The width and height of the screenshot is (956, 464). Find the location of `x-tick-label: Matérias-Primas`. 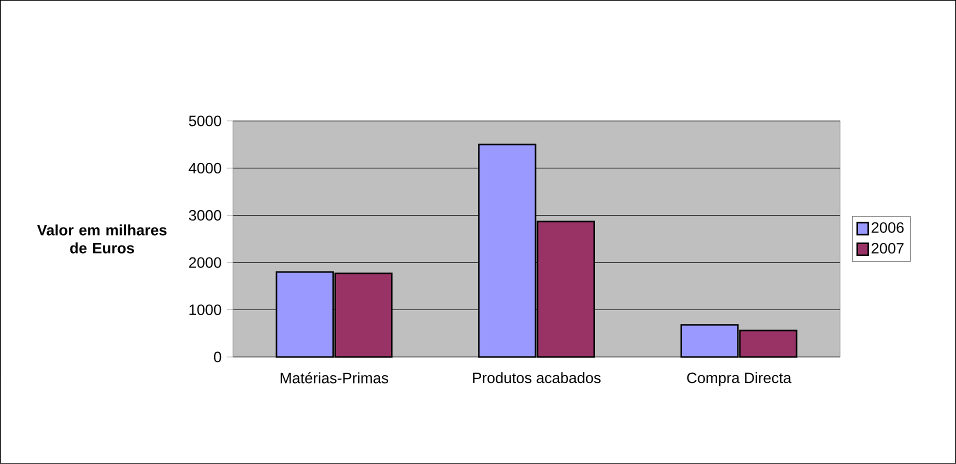

x-tick-label: Matérias-Primas is located at coordinates (334, 378).